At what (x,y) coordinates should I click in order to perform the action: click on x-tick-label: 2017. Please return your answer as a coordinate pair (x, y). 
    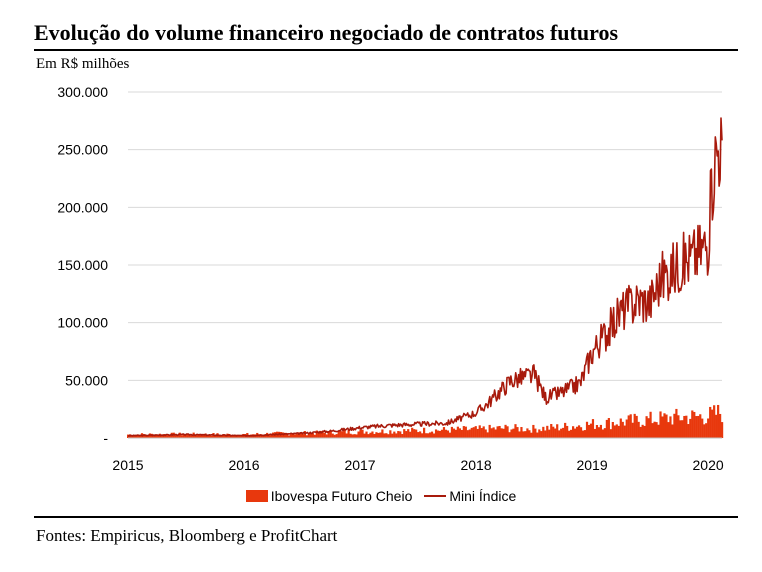
    Looking at the image, I should click on (359, 465).